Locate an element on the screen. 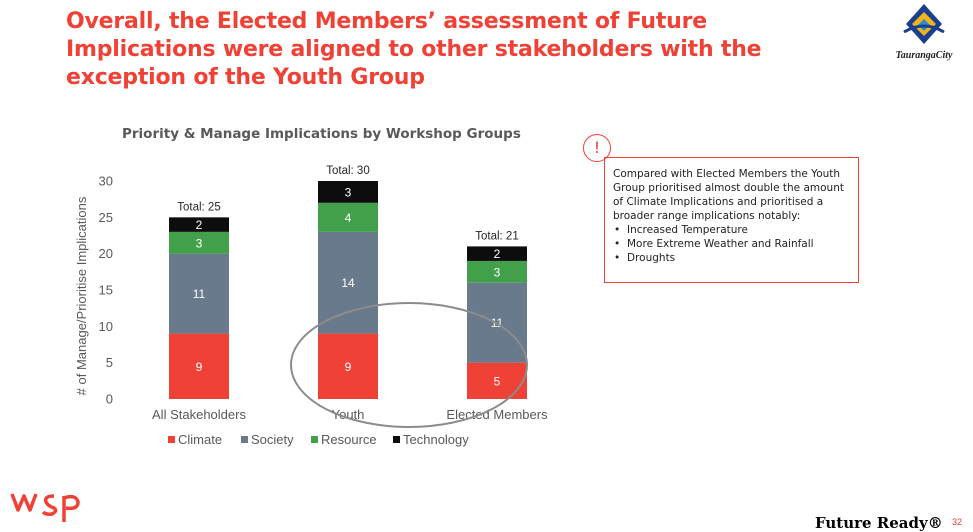  legend-label: Technology is located at coordinates (436, 439).